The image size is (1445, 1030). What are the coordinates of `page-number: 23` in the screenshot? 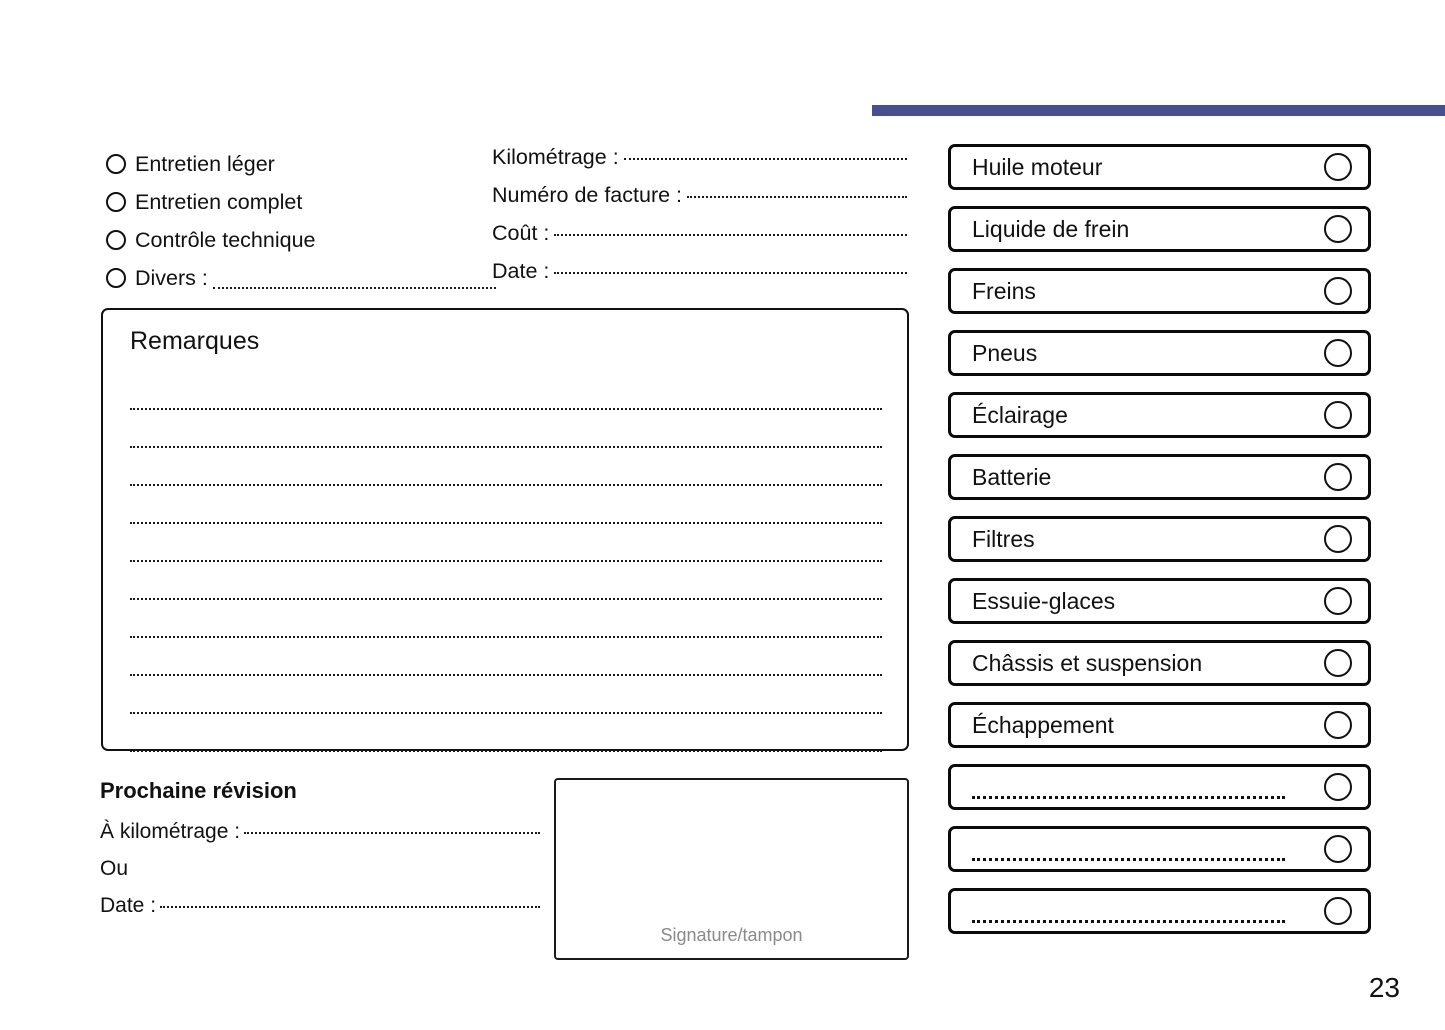 It's located at (1384, 987).